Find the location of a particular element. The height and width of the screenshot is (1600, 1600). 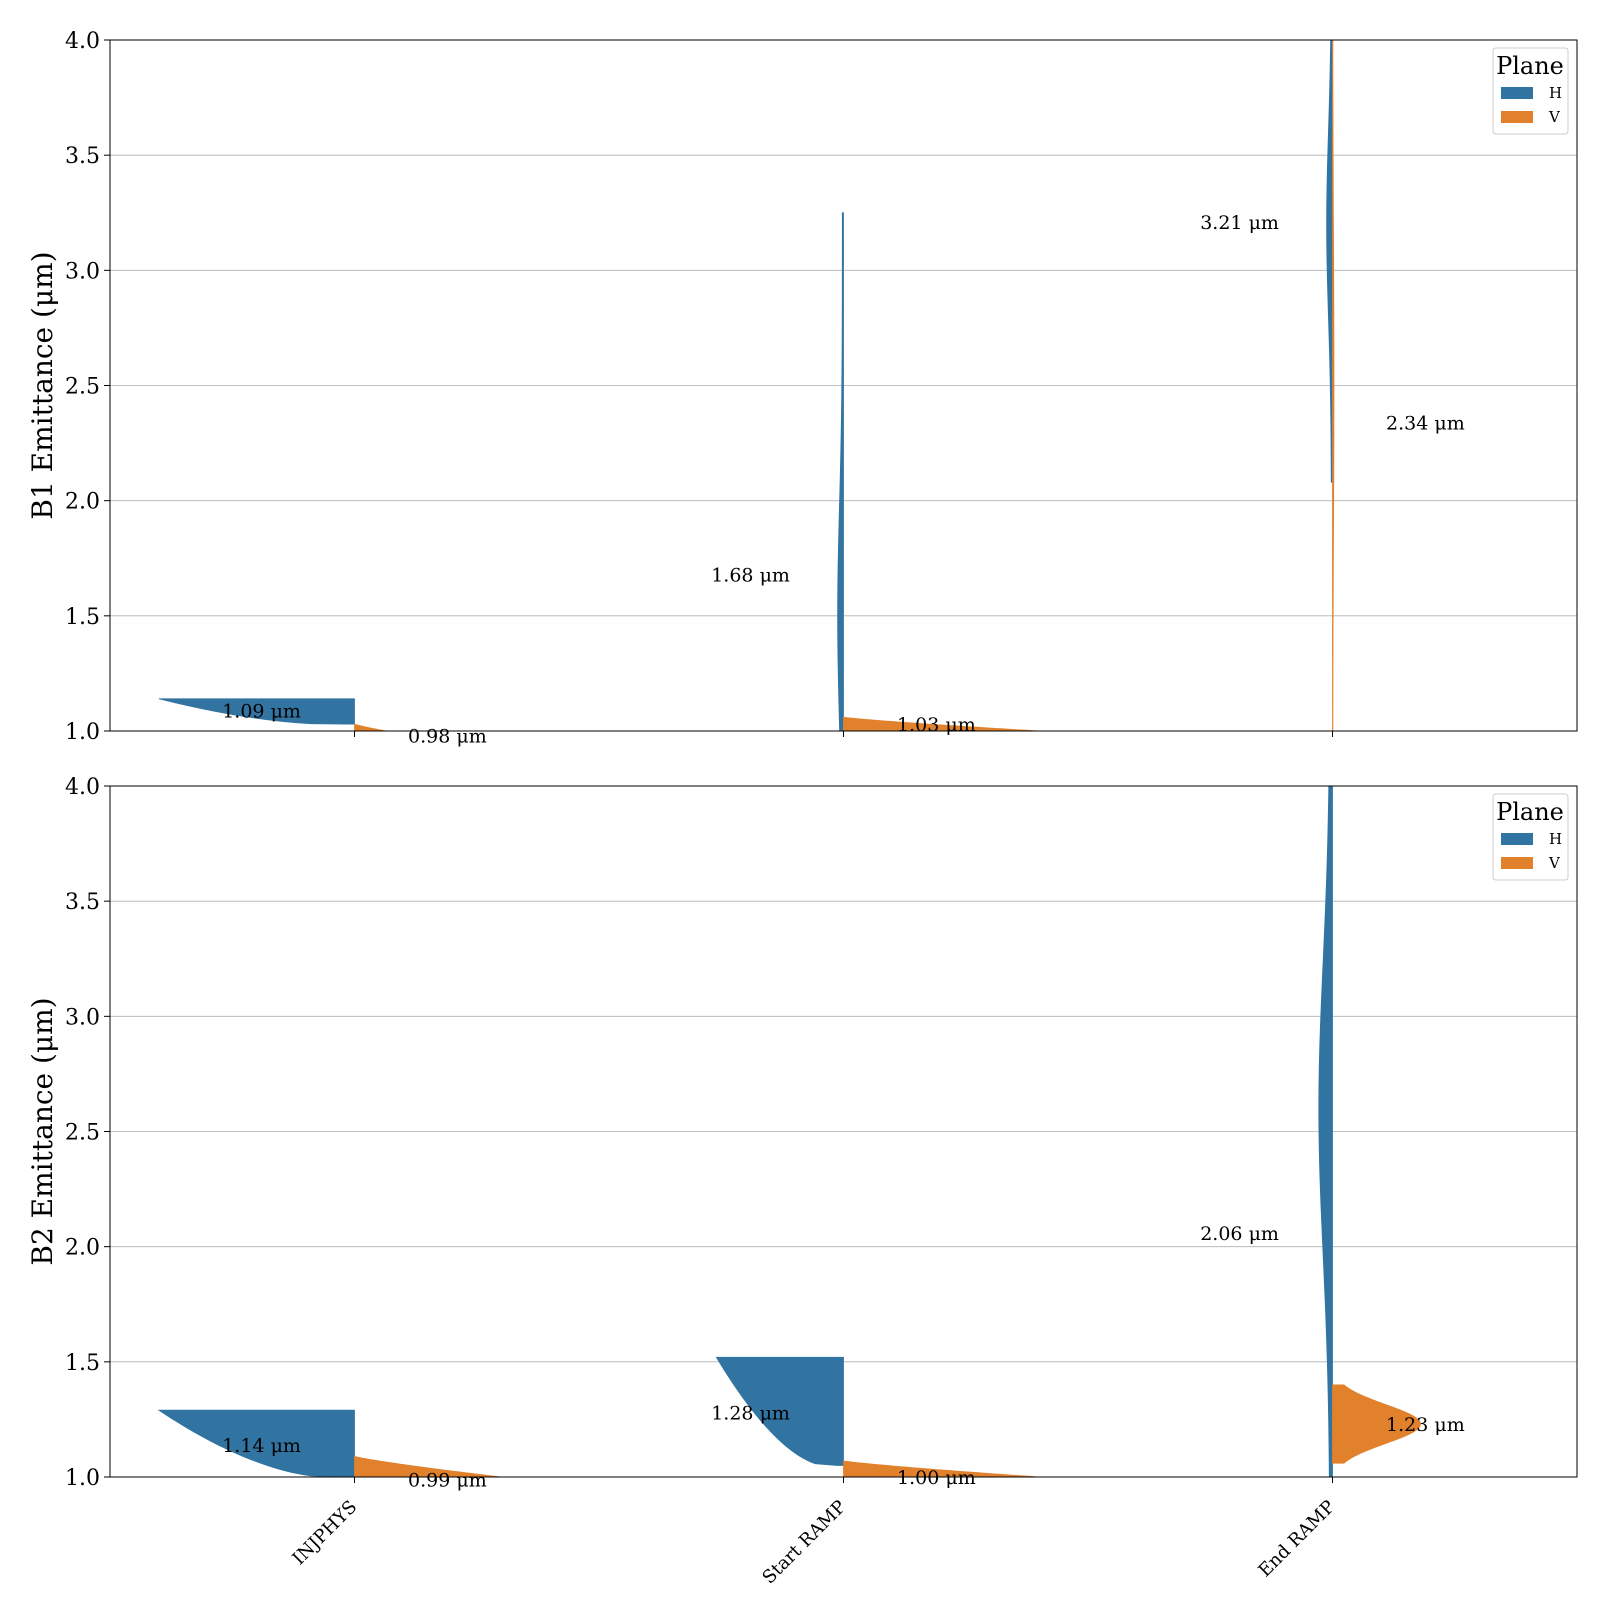

mean-annotation: 0.99 μm is located at coordinates (447, 1480).